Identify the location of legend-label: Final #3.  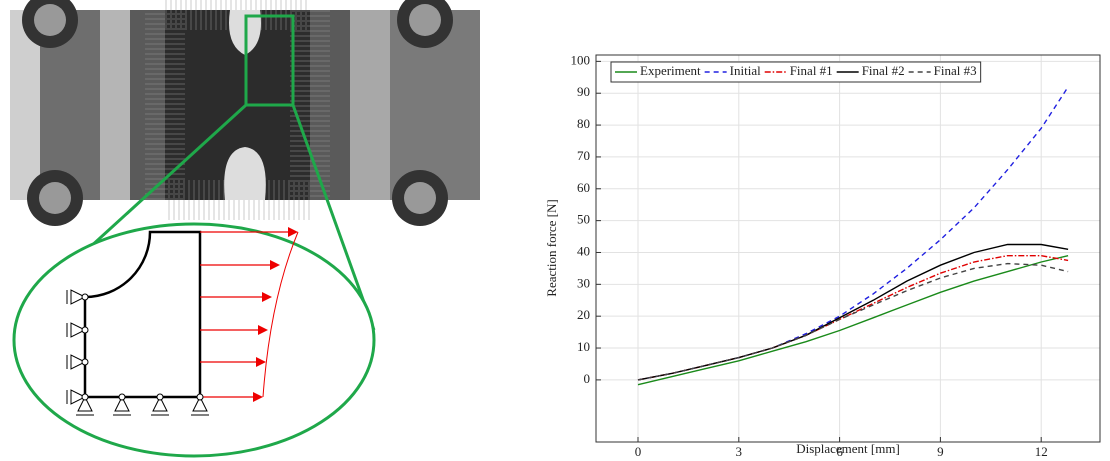
(955, 70).